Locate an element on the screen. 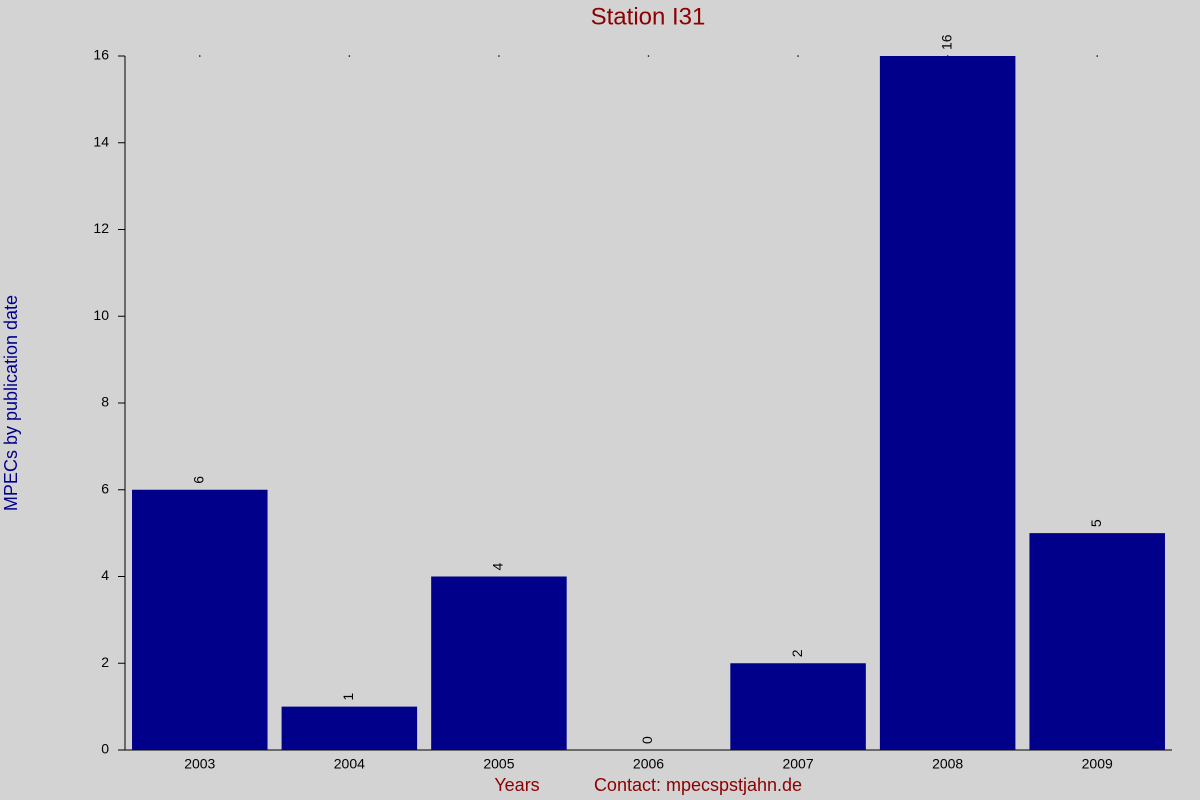 The image size is (1200, 800). value-label: 2 is located at coordinates (797, 653).